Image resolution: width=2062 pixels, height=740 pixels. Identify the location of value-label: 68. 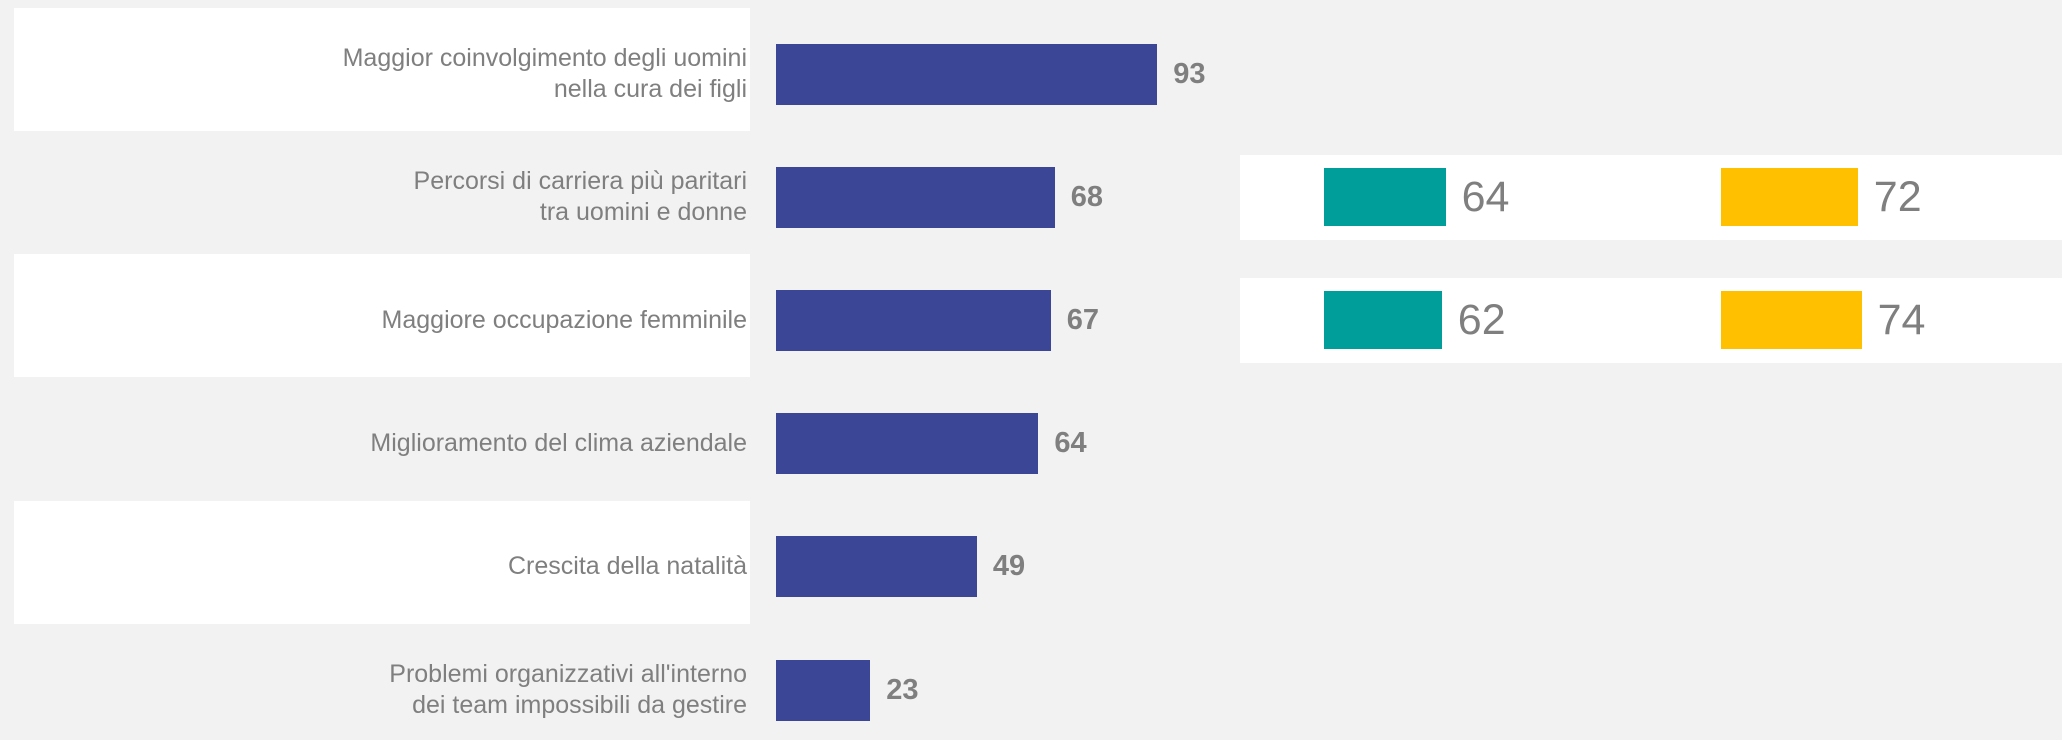
(1087, 196).